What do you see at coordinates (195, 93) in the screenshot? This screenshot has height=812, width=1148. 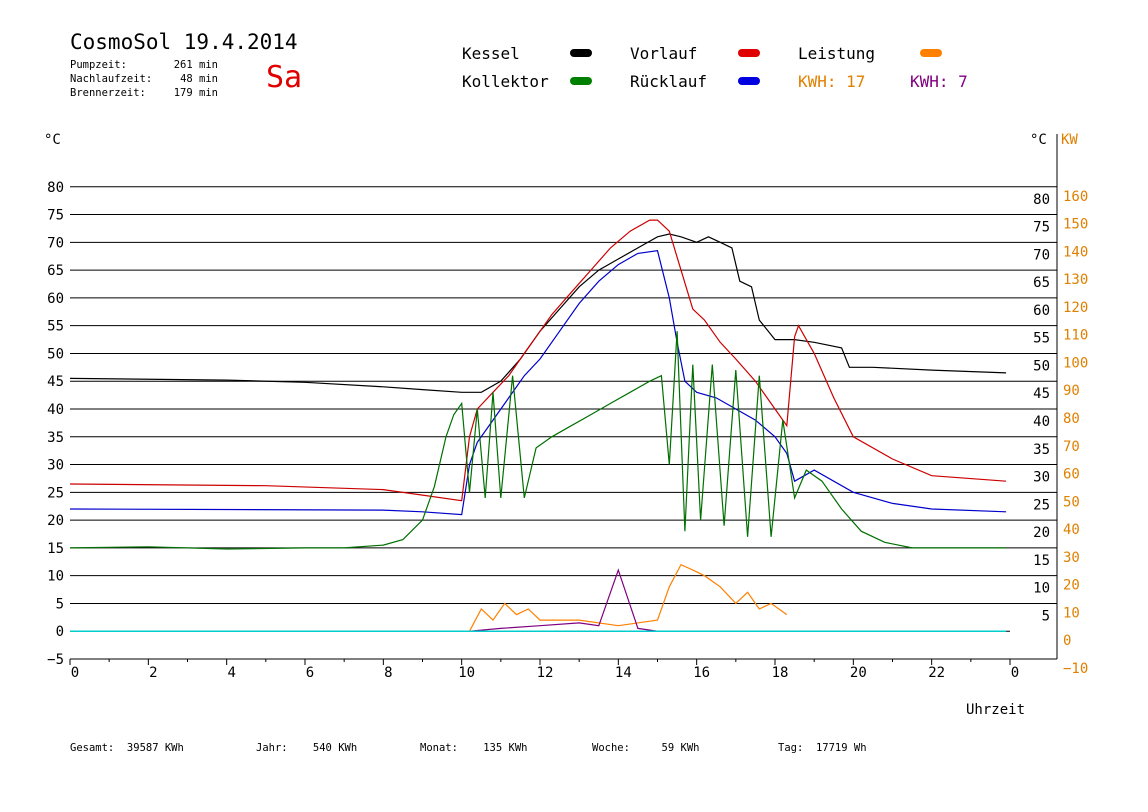 I see `stat-value: 179 min` at bounding box center [195, 93].